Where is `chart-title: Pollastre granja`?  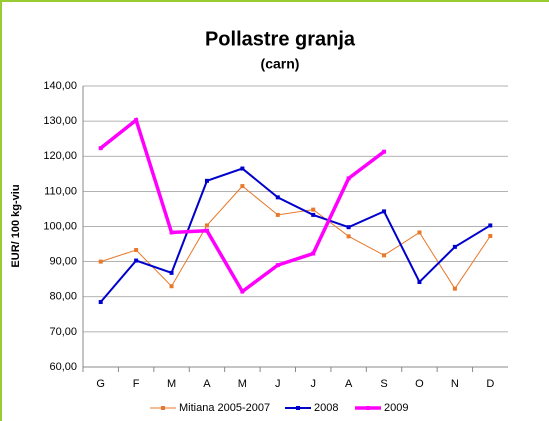
chart-title: Pollastre granja is located at coordinates (280, 39).